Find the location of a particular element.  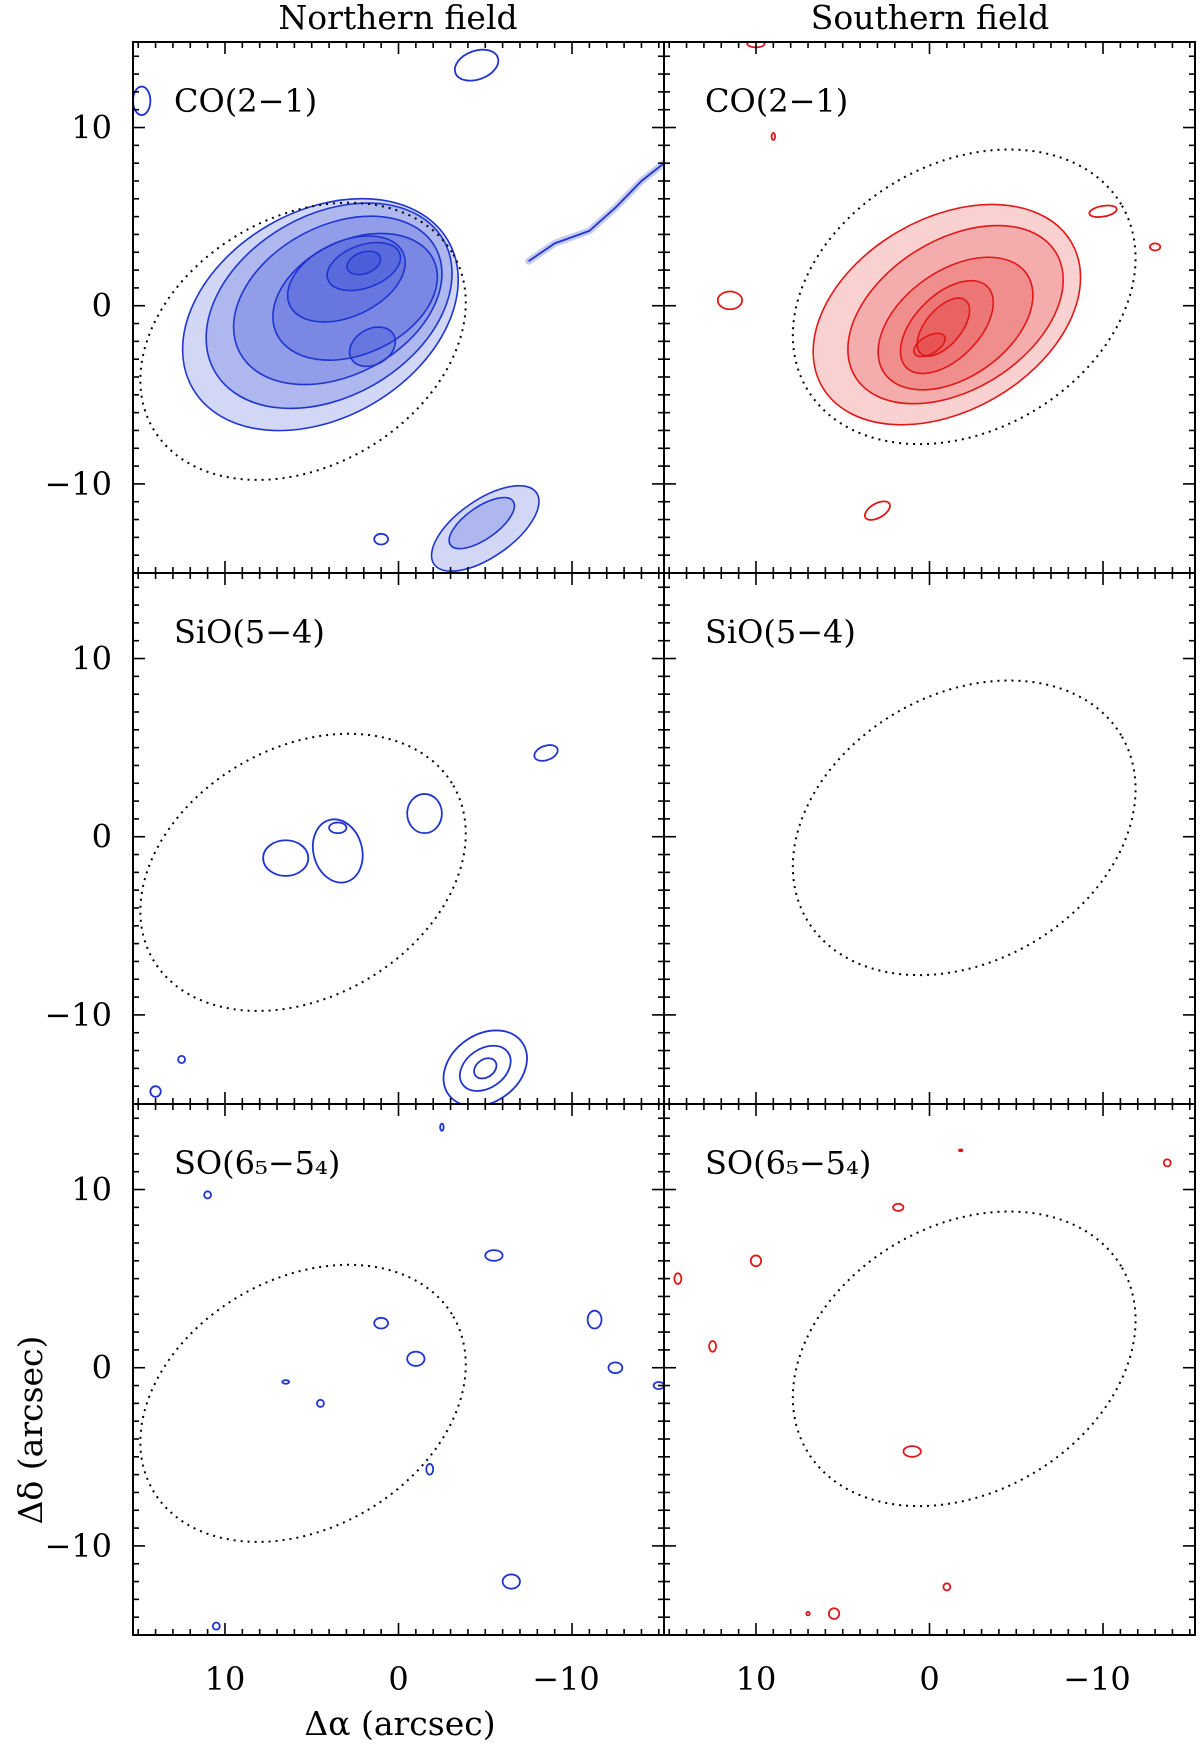

panel-label-so-south: SO(6₅−5₄) is located at coordinates (788, 1163).